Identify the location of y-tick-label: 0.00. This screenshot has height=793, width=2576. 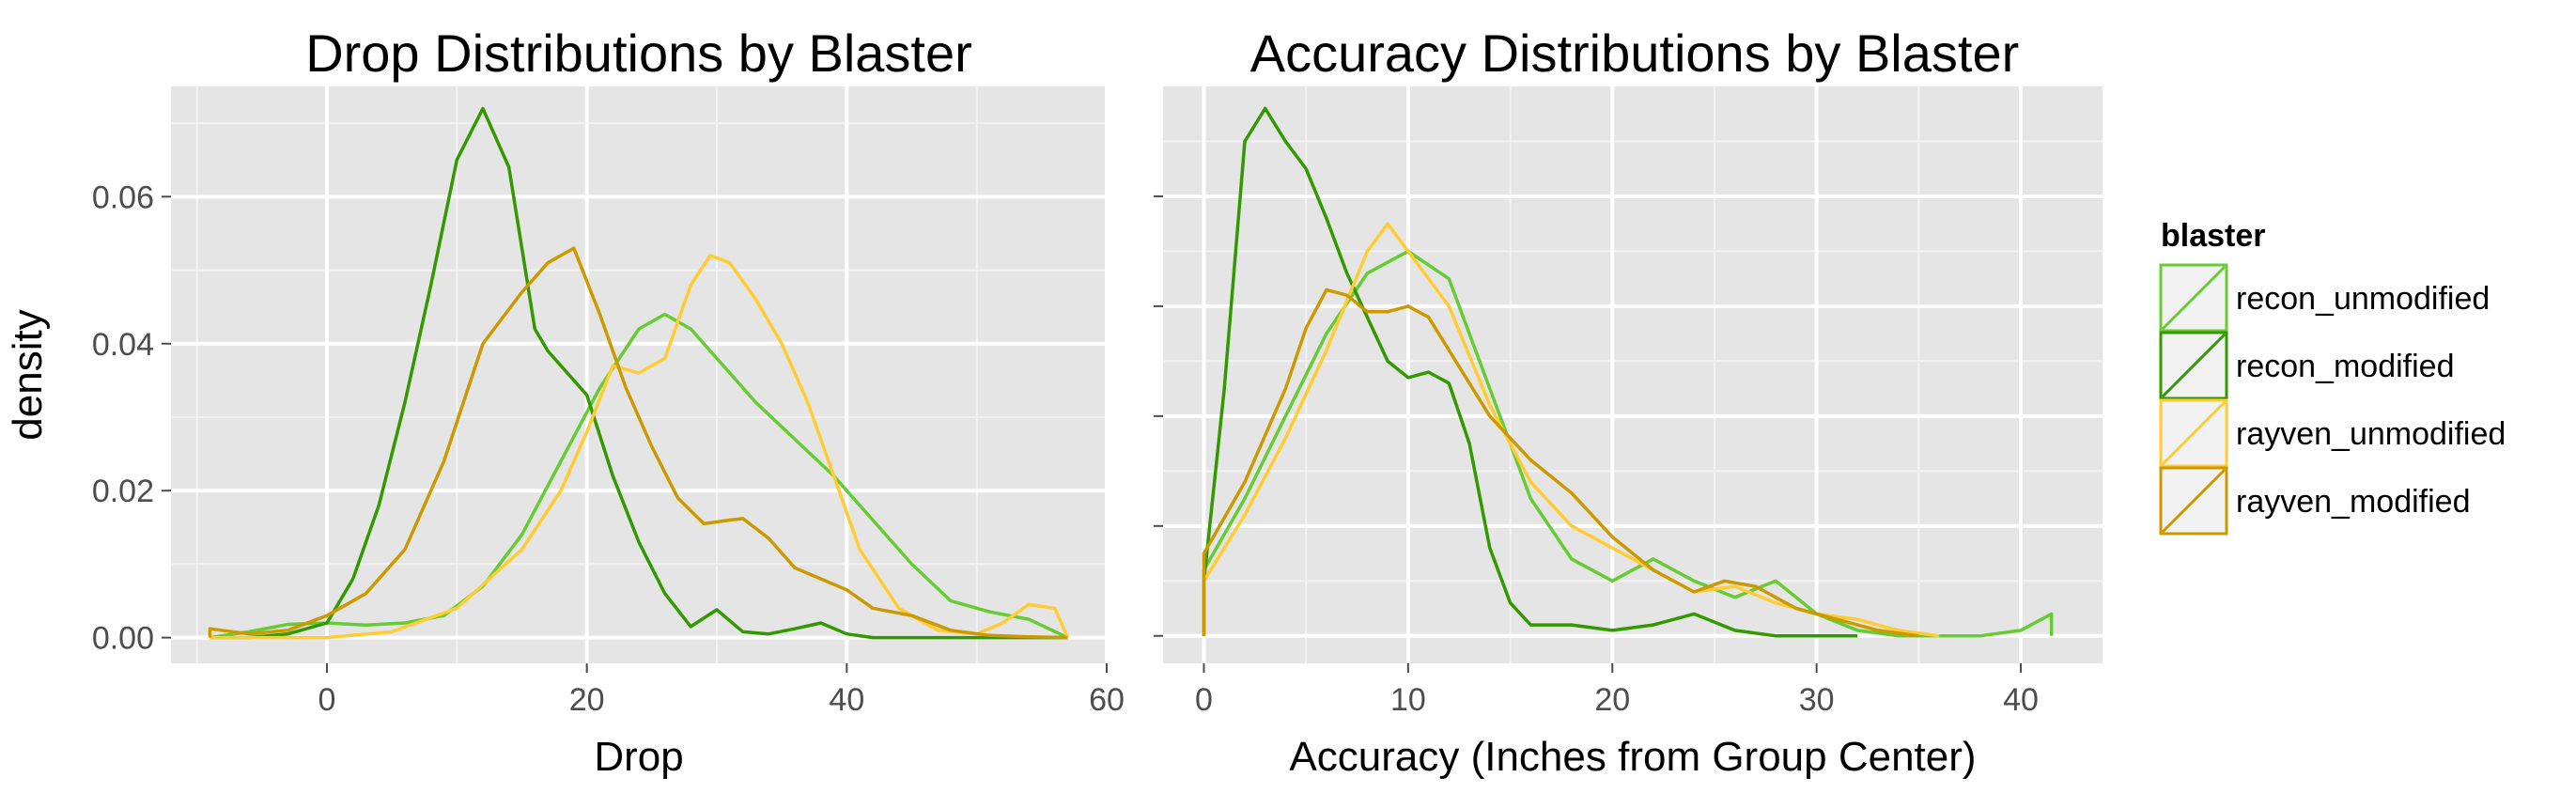
(123, 639).